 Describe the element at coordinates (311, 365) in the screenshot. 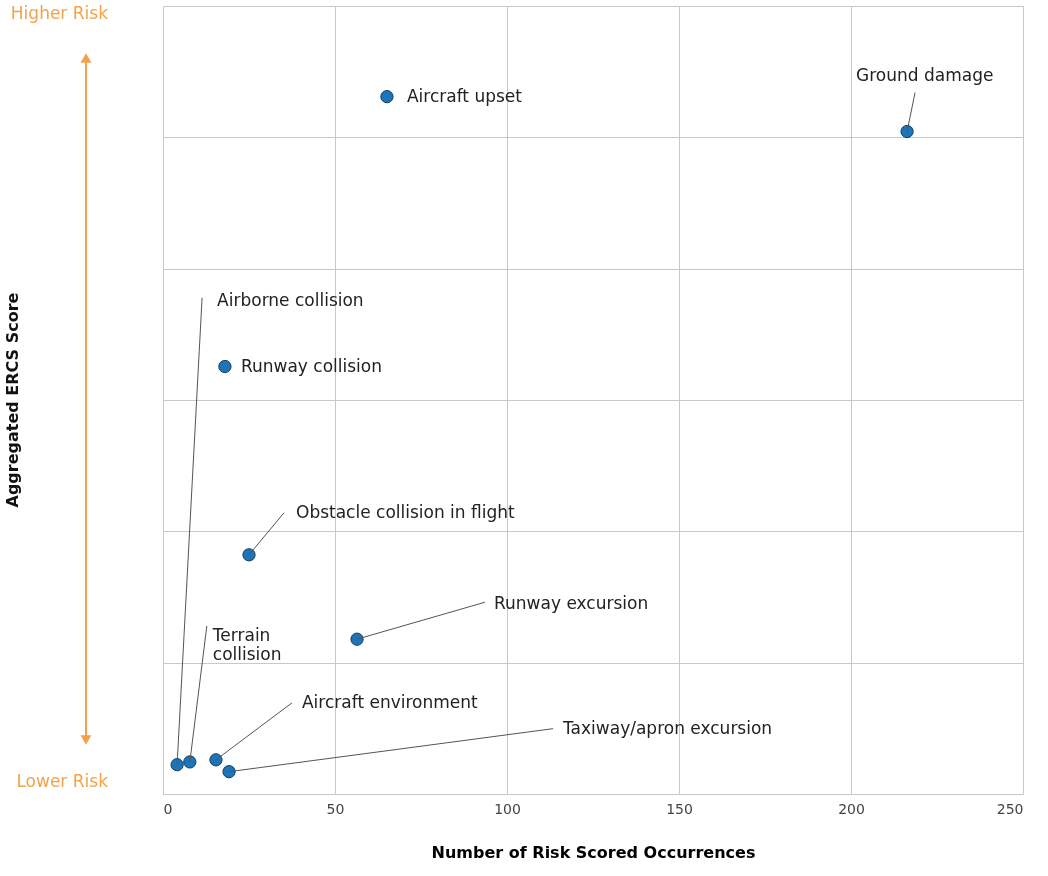

I see `annotation: Runway collision` at that location.